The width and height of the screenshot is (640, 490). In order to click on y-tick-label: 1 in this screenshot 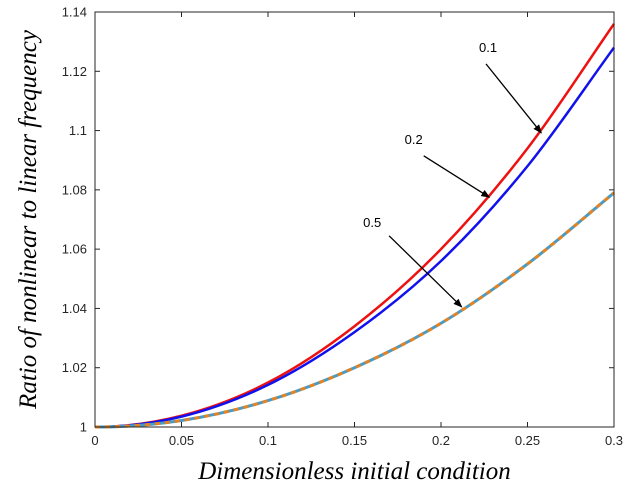, I will do `click(83, 427)`.